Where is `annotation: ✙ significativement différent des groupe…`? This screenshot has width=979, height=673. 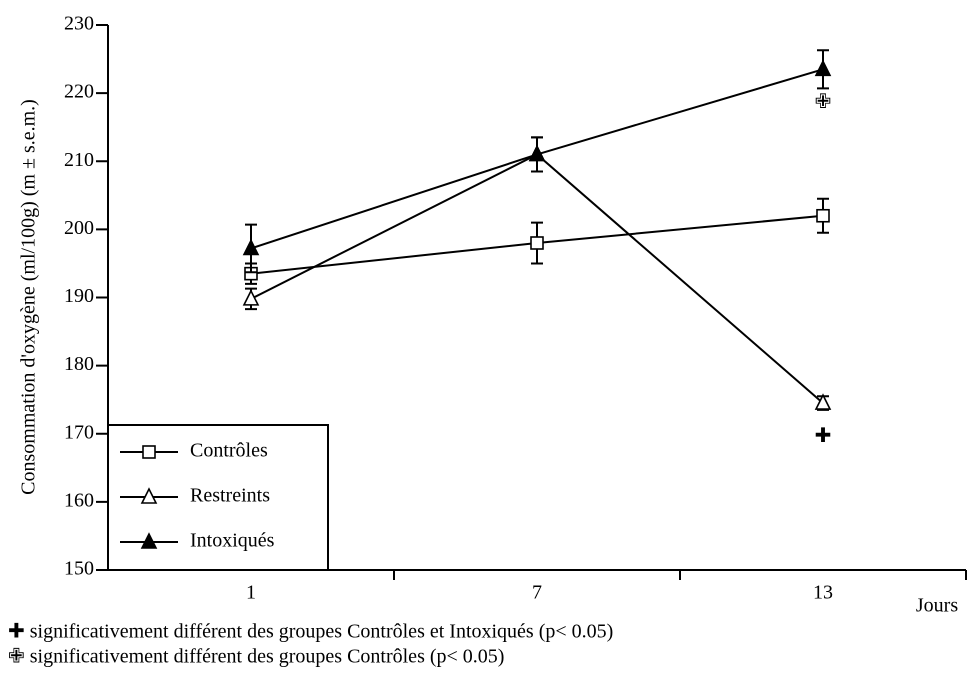
annotation: ✙ significativement différent des groupe… is located at coordinates (256, 657).